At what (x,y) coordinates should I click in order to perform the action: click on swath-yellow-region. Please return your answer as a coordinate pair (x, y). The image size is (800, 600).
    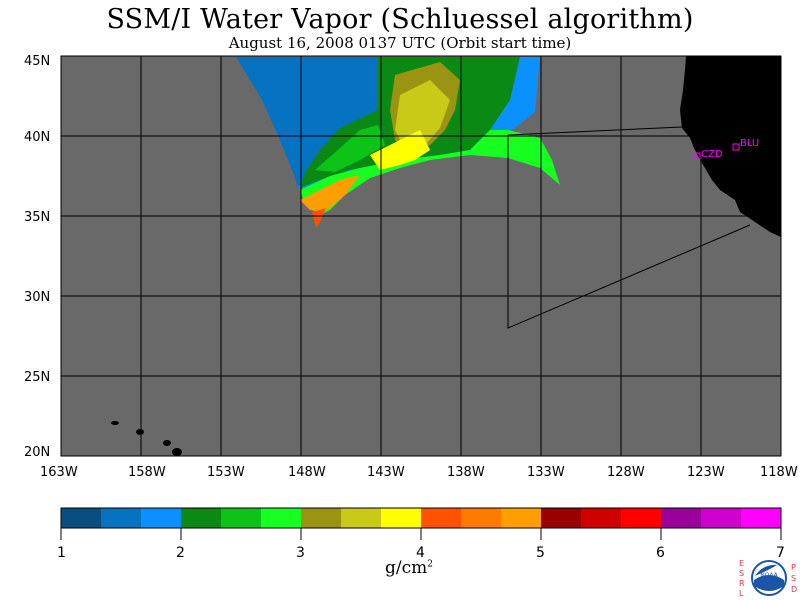
    Looking at the image, I should click on (400, 150).